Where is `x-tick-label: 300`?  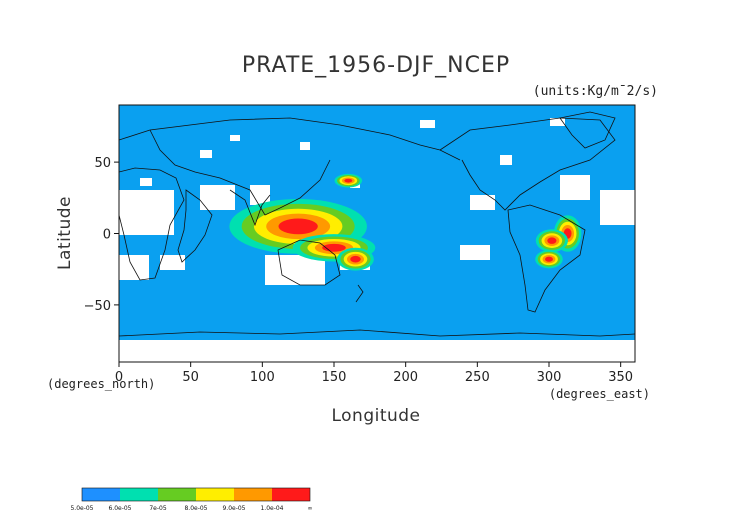
x-tick-label: 300 is located at coordinates (549, 377).